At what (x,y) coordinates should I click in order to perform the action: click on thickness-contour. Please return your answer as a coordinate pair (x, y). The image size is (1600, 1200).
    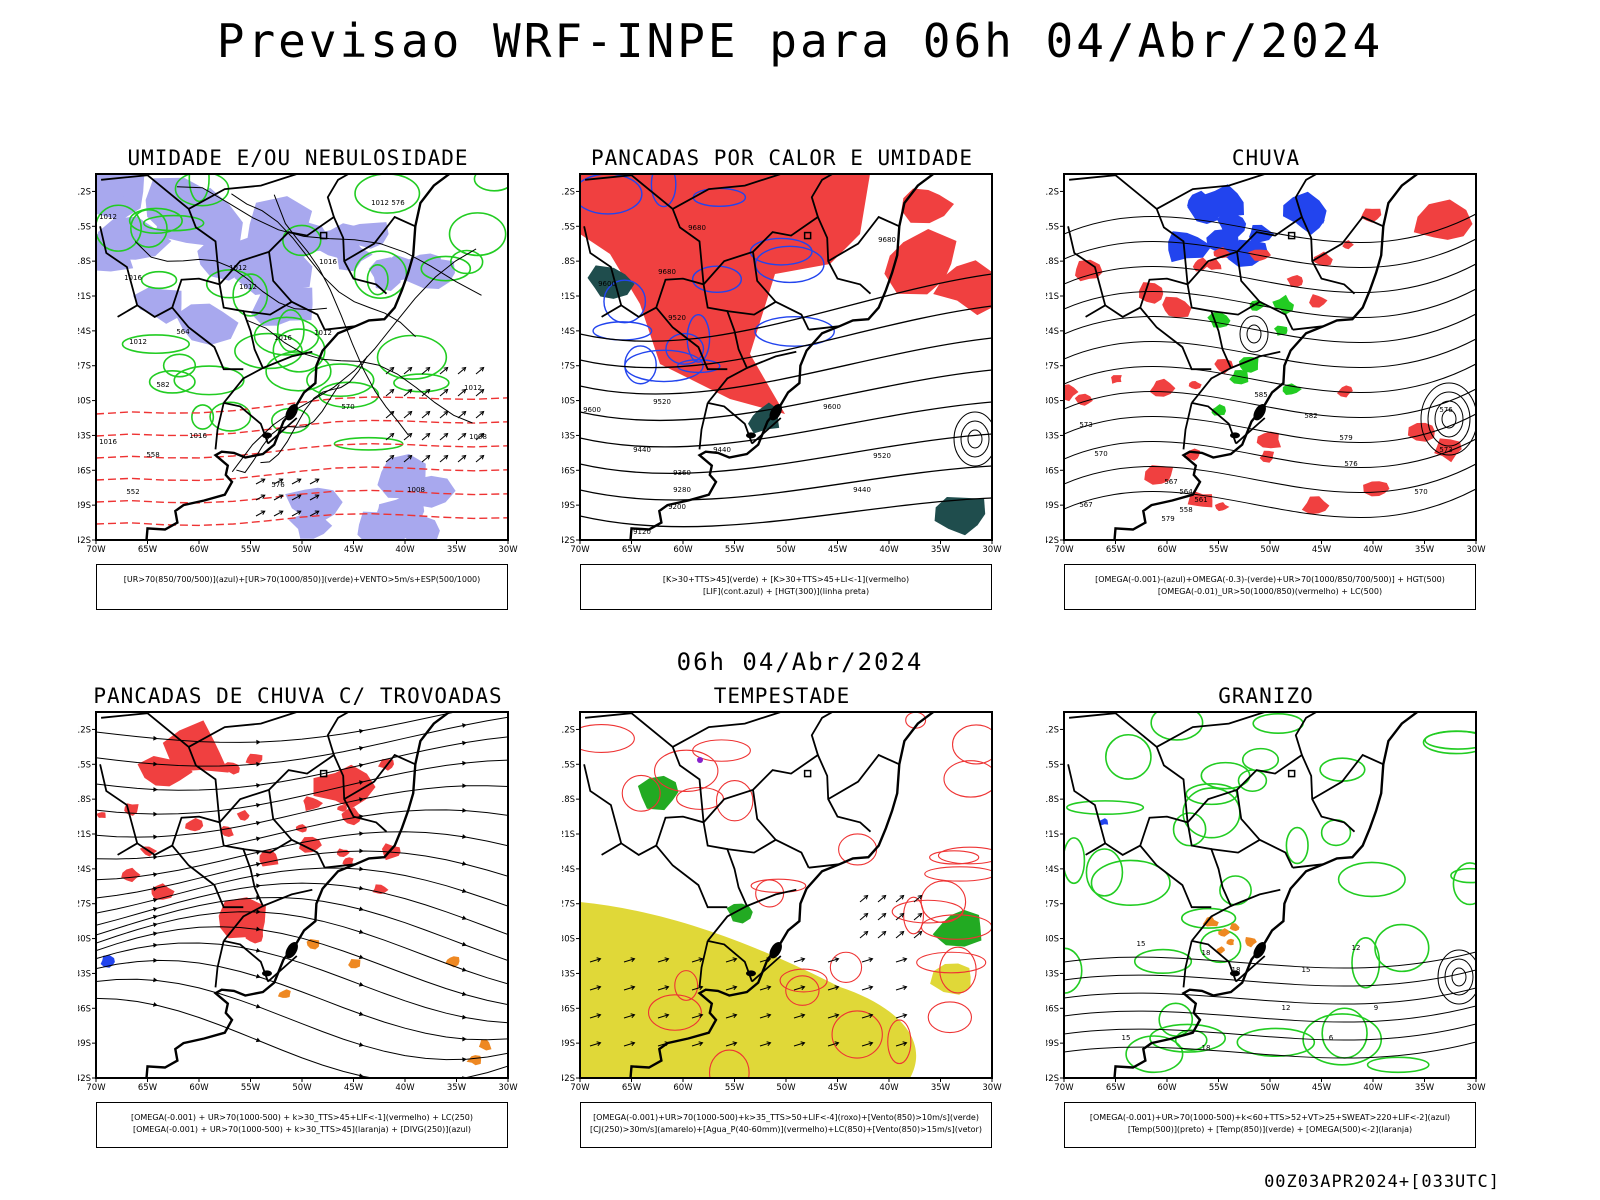
    Looking at the image, I should click on (302, 474).